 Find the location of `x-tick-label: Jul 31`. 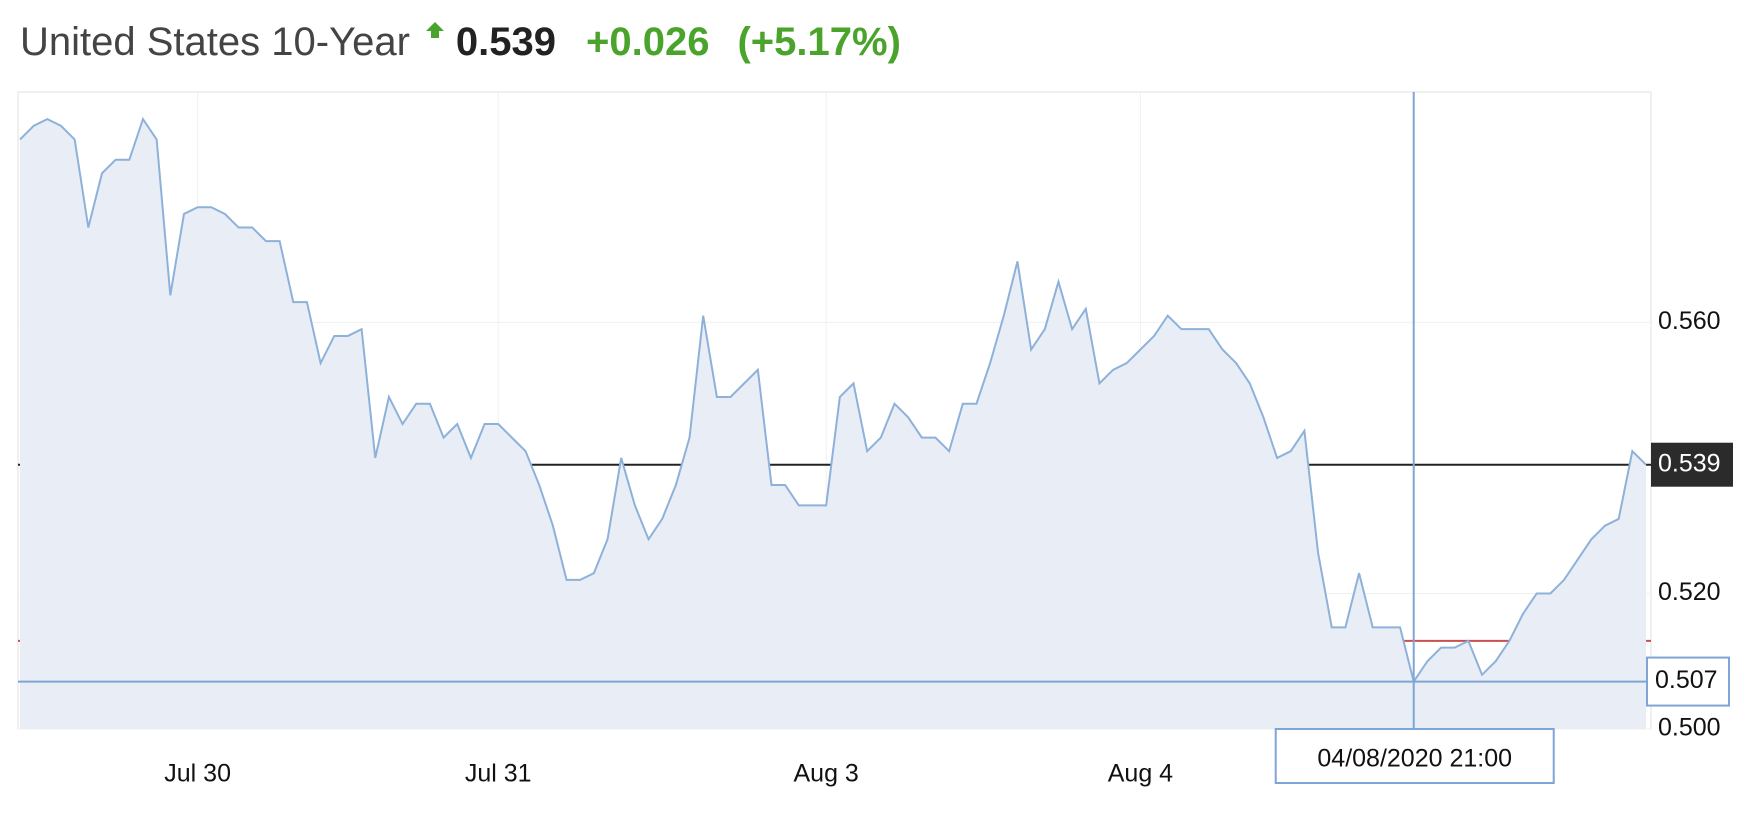

x-tick-label: Jul 31 is located at coordinates (498, 774).